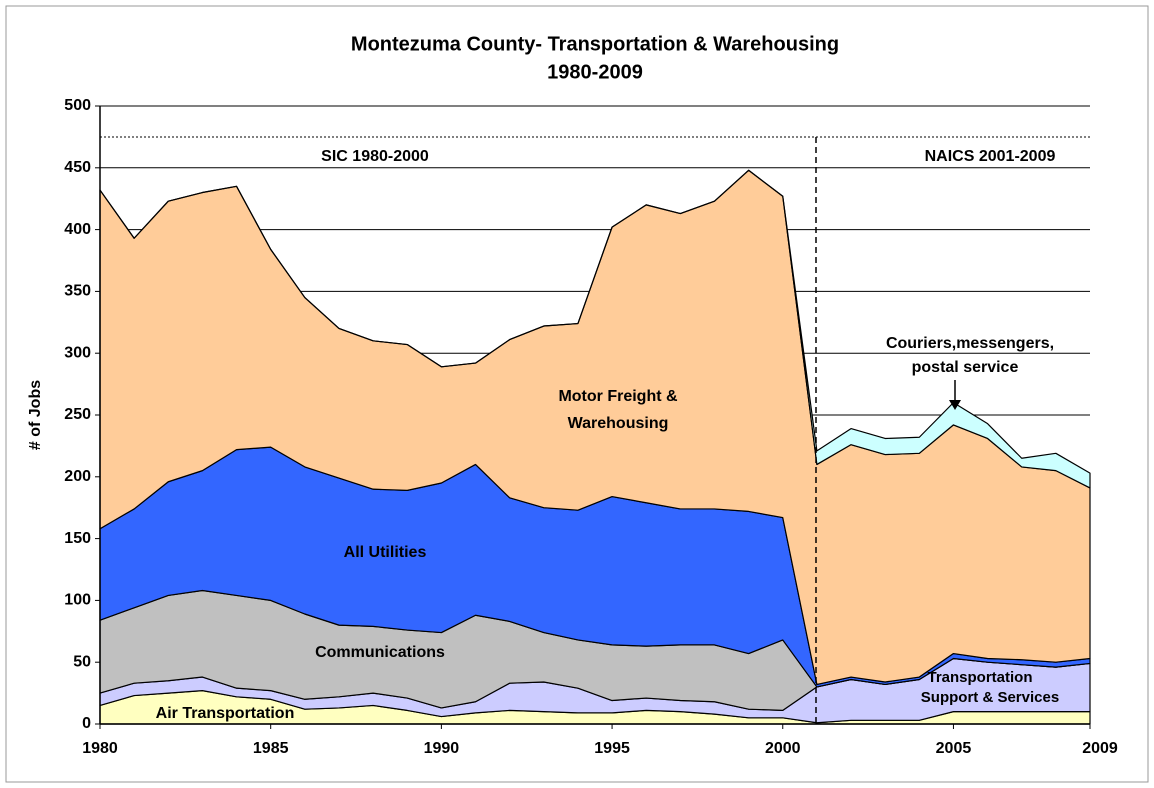  Describe the element at coordinates (77, 105) in the screenshot. I see `y-tick-label: 500` at that location.